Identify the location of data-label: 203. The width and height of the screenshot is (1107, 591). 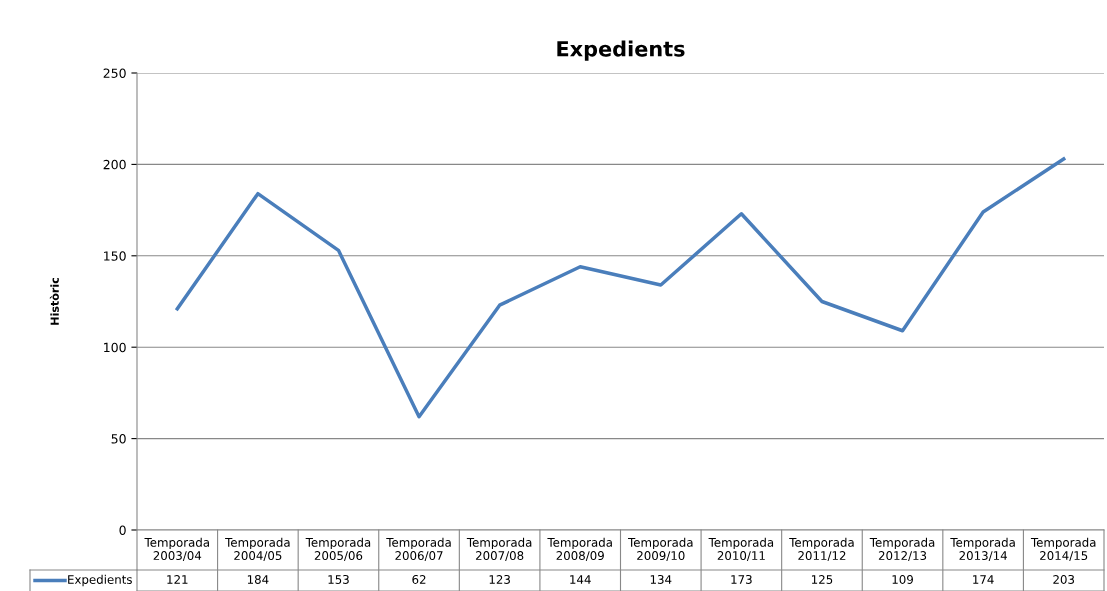
(1064, 579).